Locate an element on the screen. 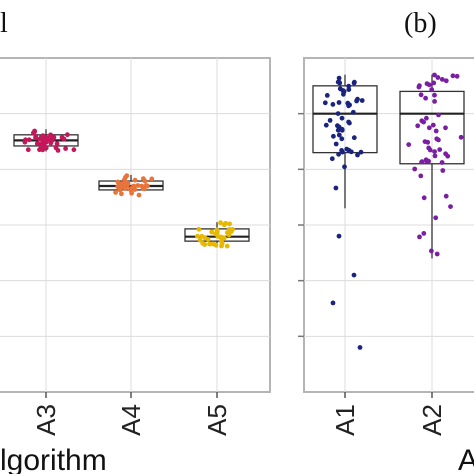 The height and width of the screenshot is (474, 474). x-axis-label-right: A is located at coordinates (466, 459).